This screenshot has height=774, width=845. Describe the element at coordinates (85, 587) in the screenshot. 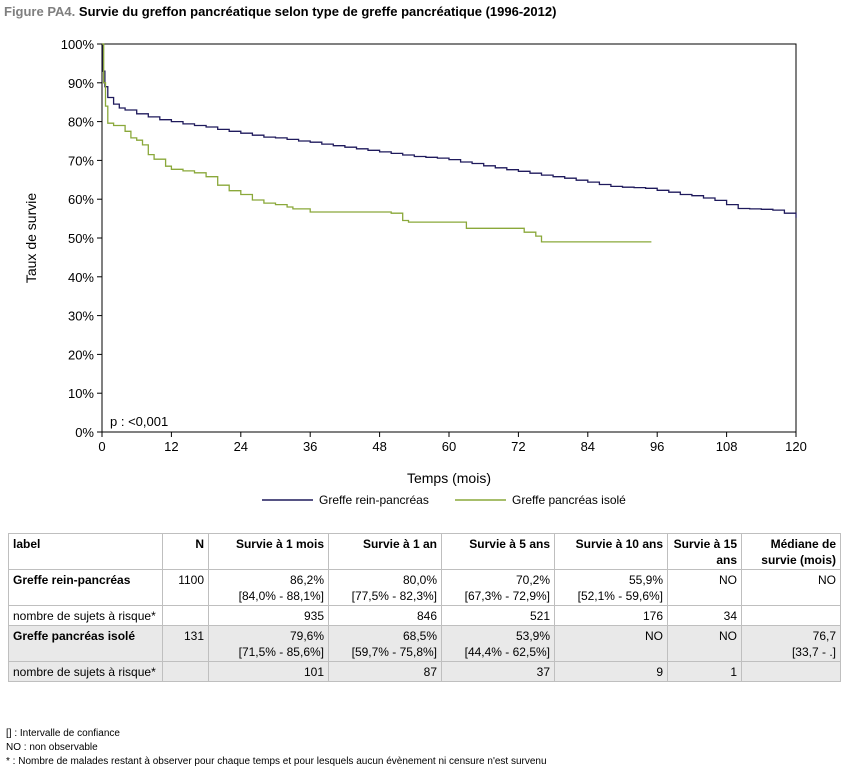

I see `row-label: Greffe rein-pancréas` at that location.